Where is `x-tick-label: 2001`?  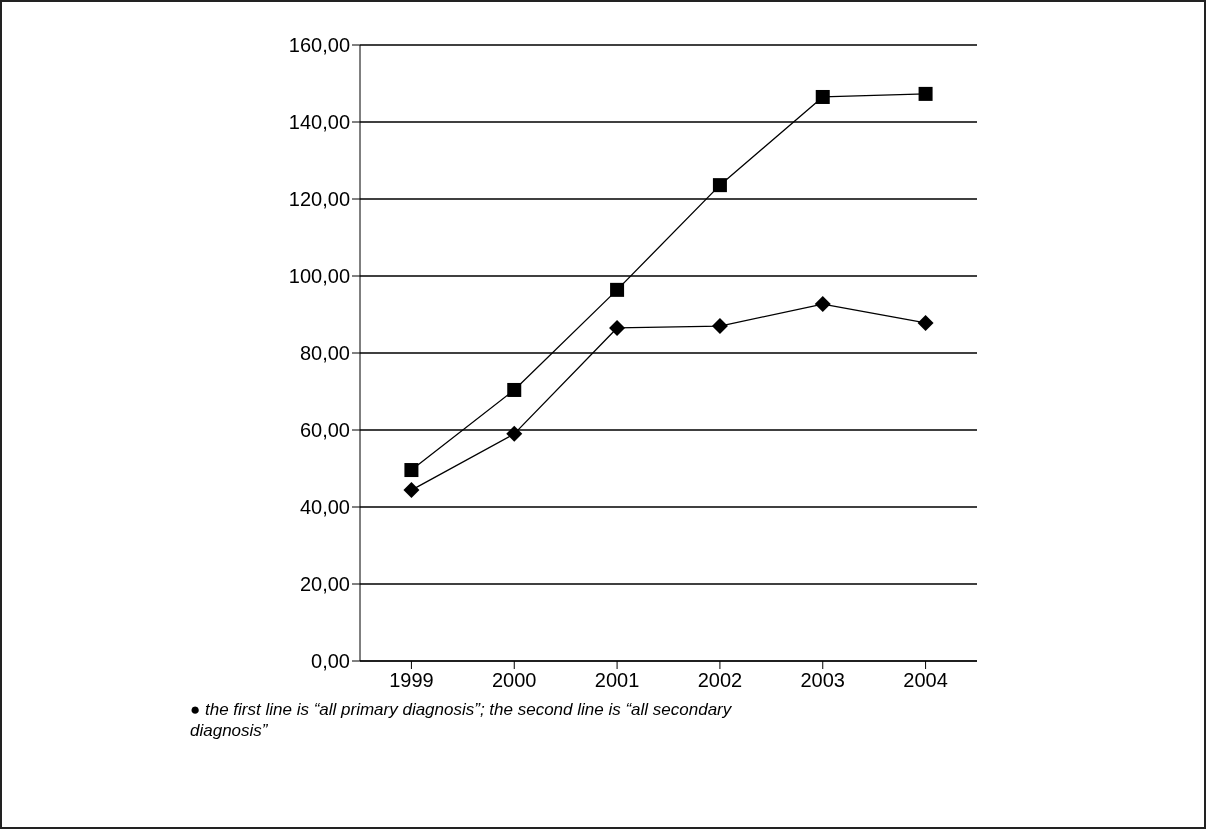
x-tick-label: 2001 is located at coordinates (617, 680).